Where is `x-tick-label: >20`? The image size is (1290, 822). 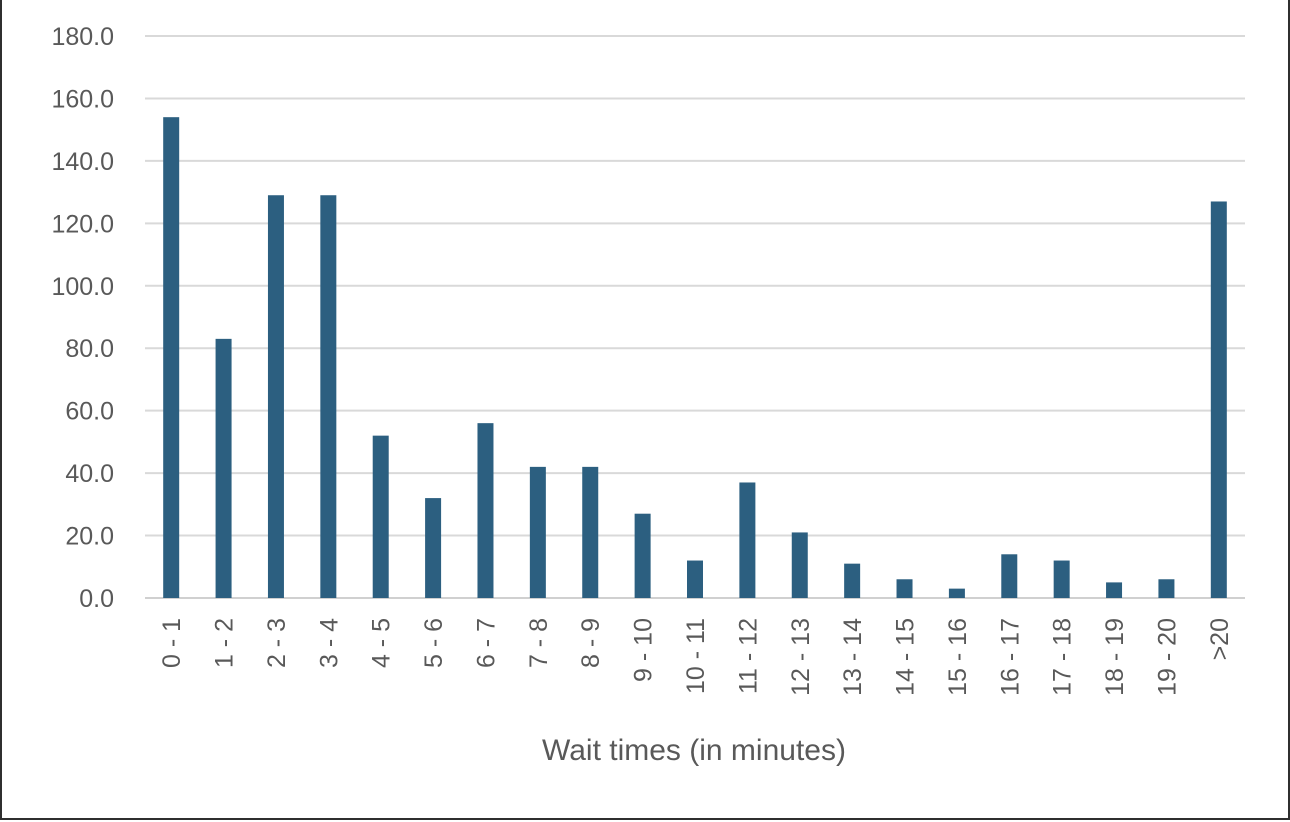 x-tick-label: >20 is located at coordinates (1220, 639).